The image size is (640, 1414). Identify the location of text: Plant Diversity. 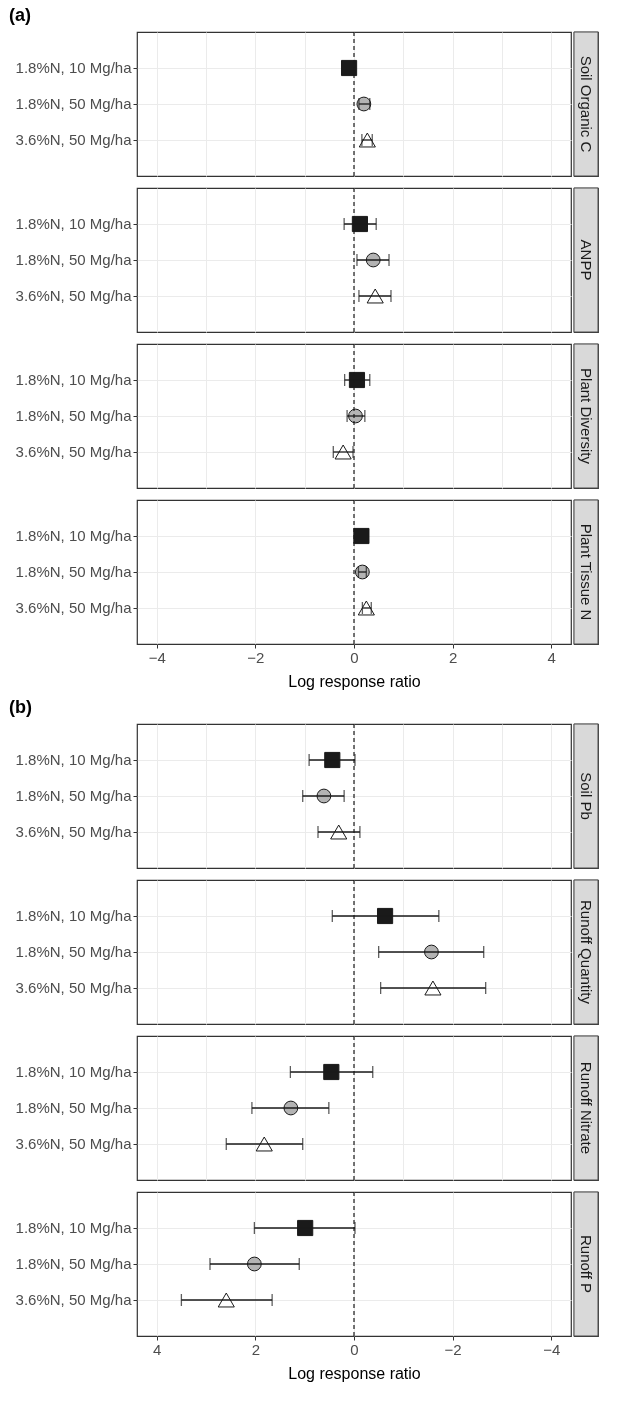
(586, 416).